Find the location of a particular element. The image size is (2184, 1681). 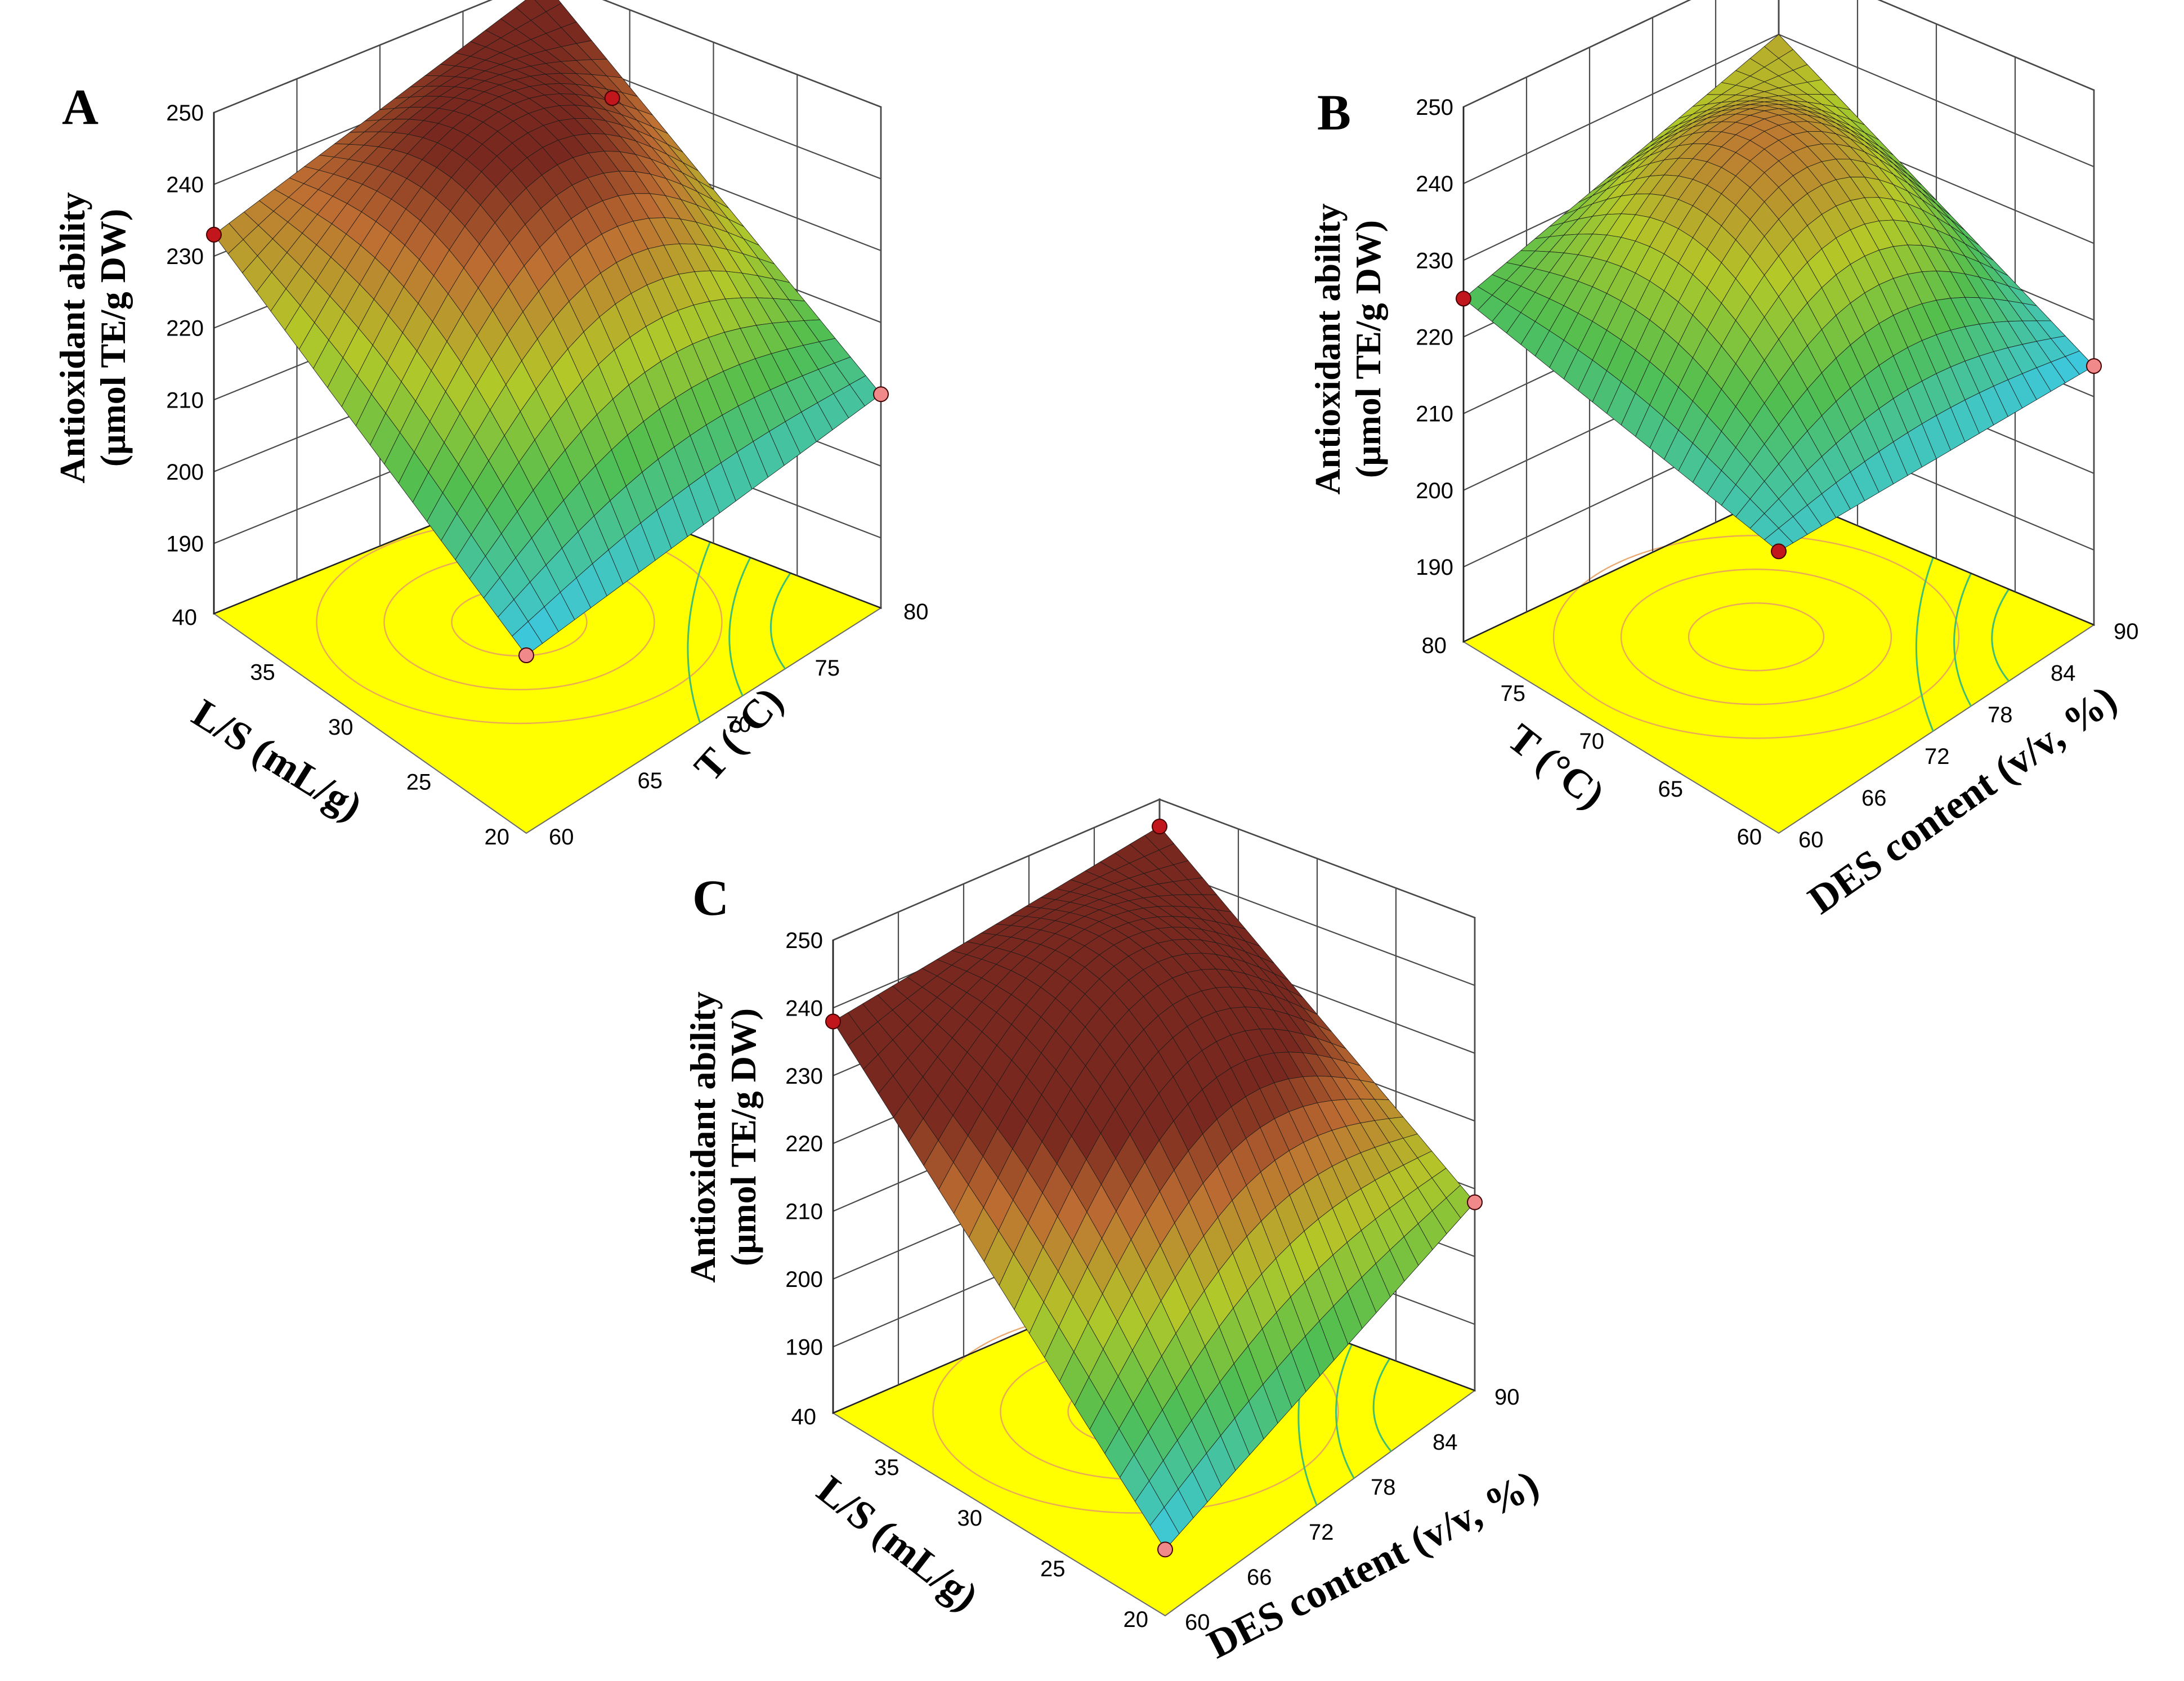

panel-letter: A is located at coordinates (80, 107).